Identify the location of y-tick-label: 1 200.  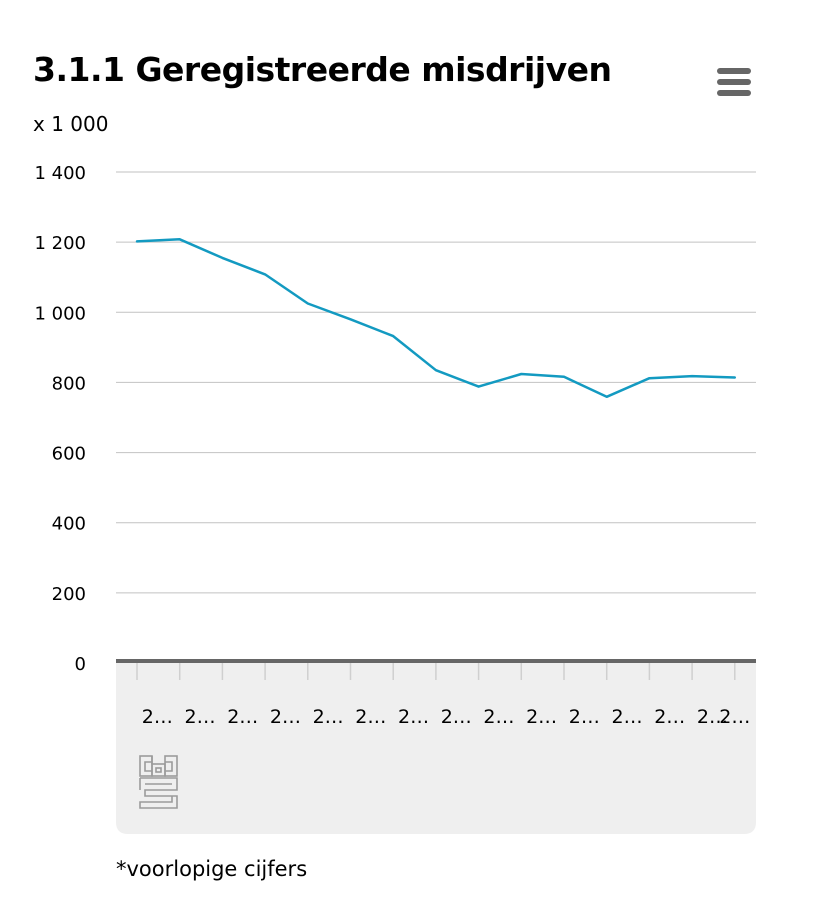
(60, 243).